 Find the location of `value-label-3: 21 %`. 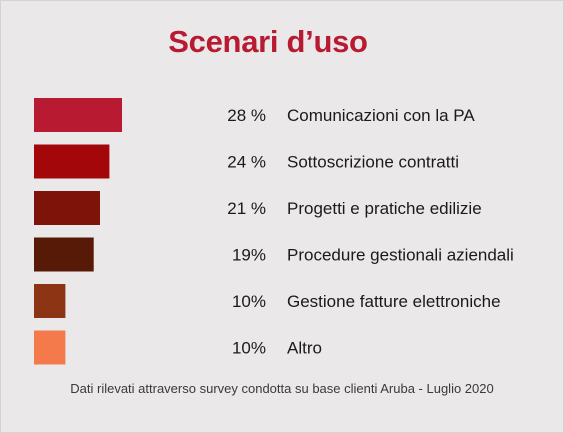

value-label-3: 21 % is located at coordinates (246, 208).